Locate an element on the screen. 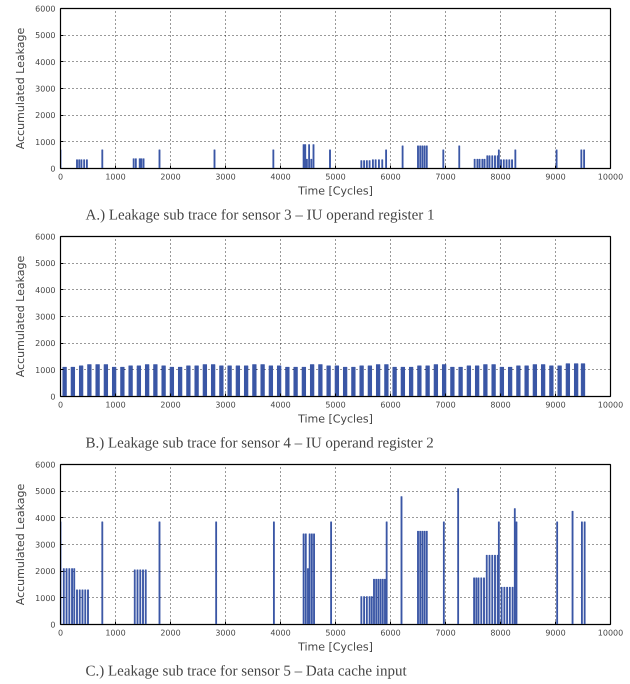 Image resolution: width=630 pixels, height=684 pixels. text: A.) Leakage sub trace for sensor 3 – IU operand register 1 is located at coordinates (260, 216).